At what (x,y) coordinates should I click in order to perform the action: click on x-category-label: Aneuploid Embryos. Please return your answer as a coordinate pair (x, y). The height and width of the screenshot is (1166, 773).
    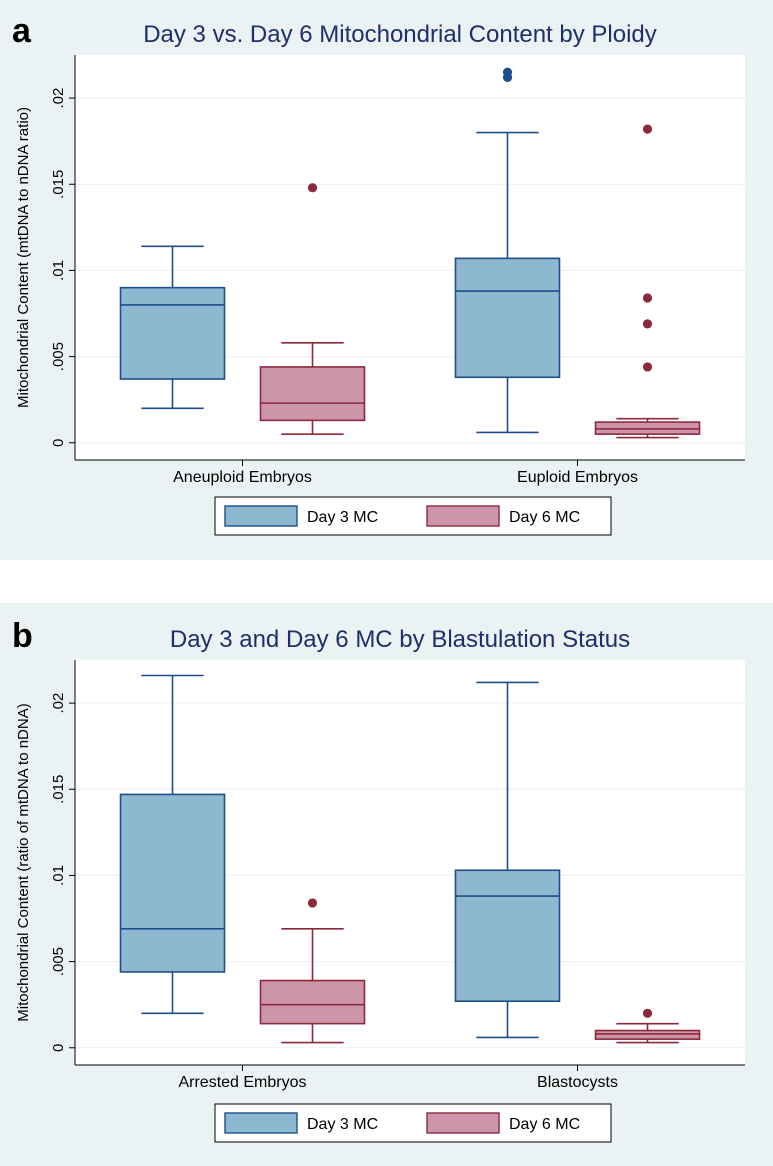
    Looking at the image, I should click on (242, 477).